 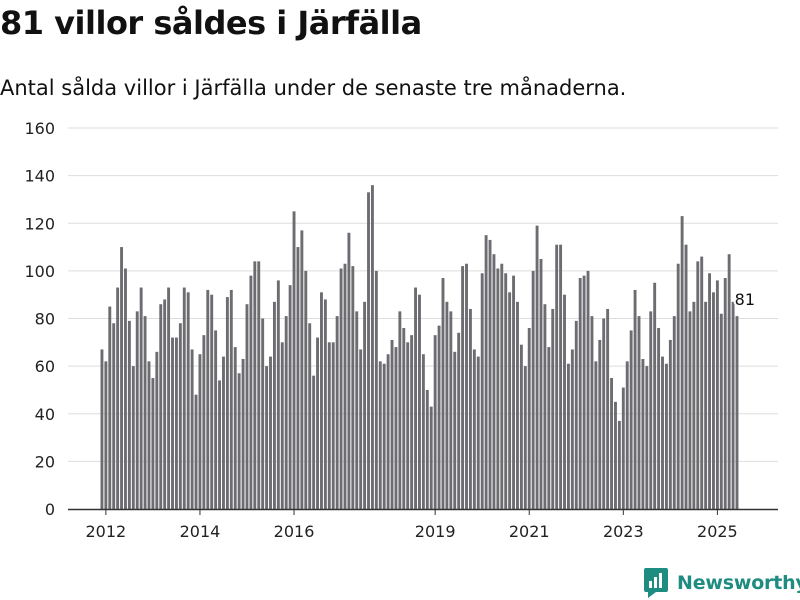 What do you see at coordinates (39, 271) in the screenshot?
I see `y-tick-label: 100` at bounding box center [39, 271].